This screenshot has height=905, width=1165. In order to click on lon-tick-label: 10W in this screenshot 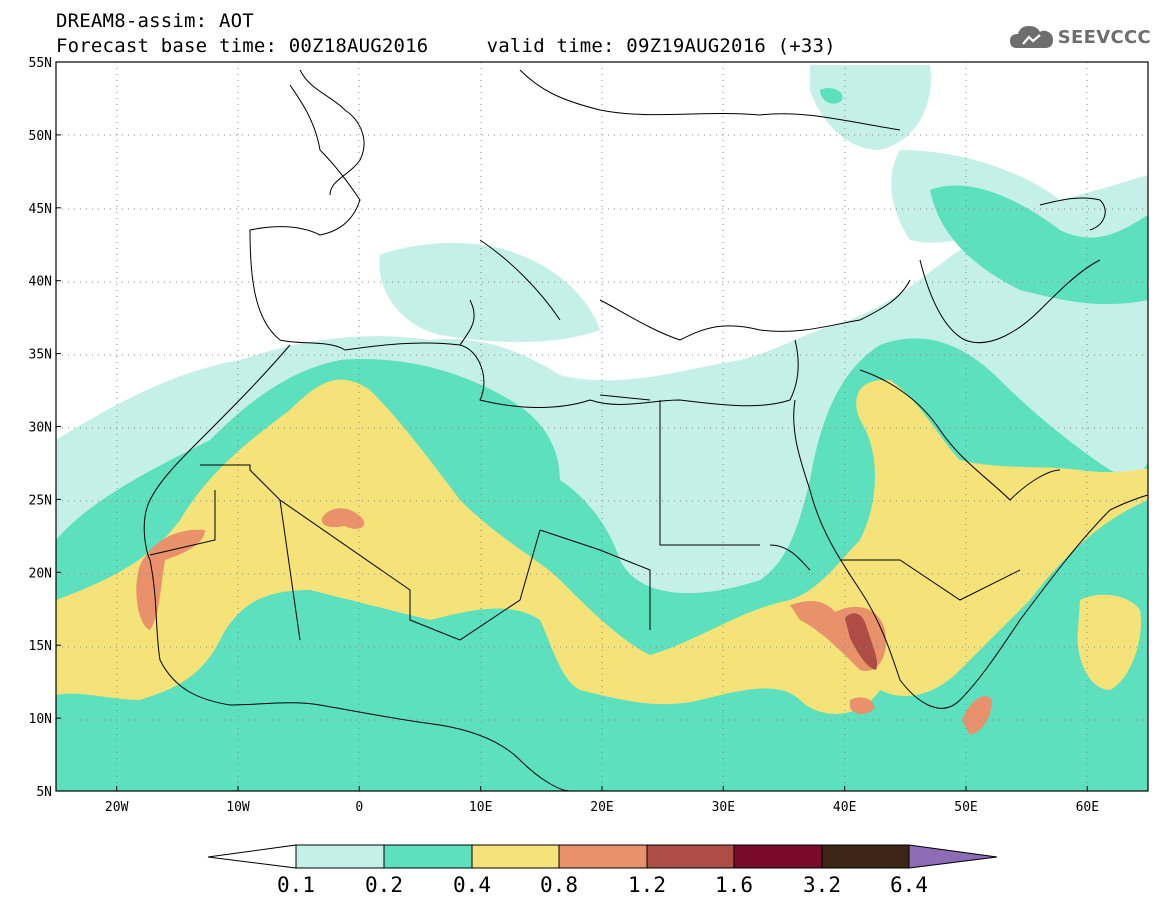, I will do `click(238, 807)`.